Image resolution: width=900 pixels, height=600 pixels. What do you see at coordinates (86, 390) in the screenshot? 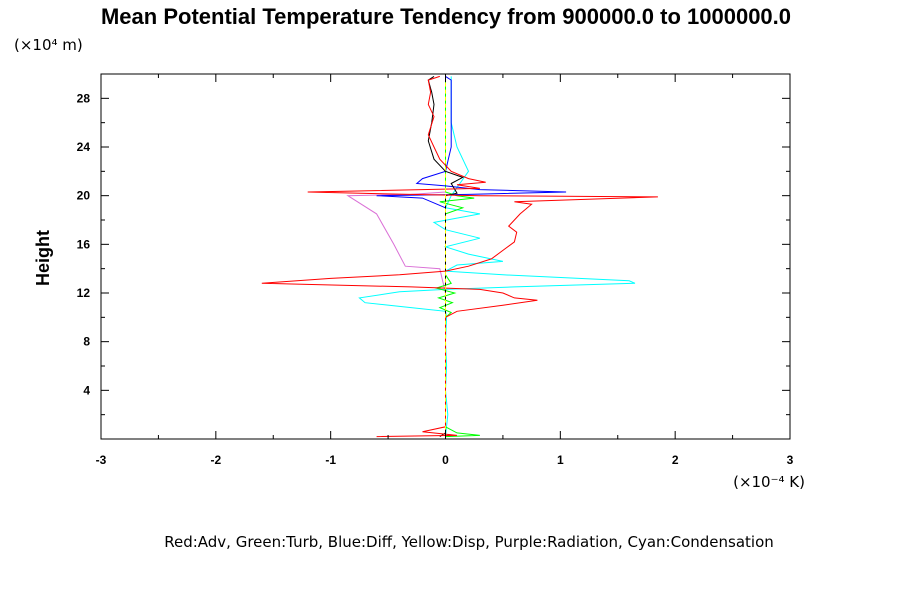
I see `y-tick-label: 4` at bounding box center [86, 390].